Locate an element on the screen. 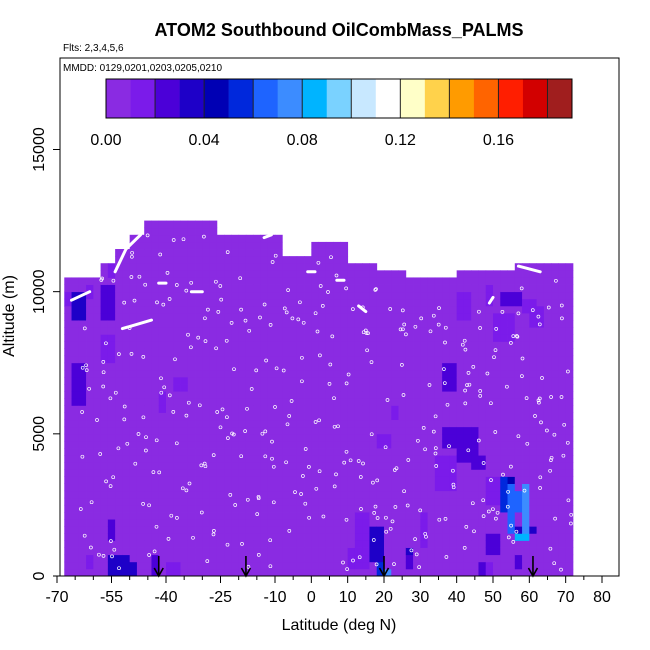 This screenshot has width=650, height=650. colorbar-swatch is located at coordinates (167, 98).